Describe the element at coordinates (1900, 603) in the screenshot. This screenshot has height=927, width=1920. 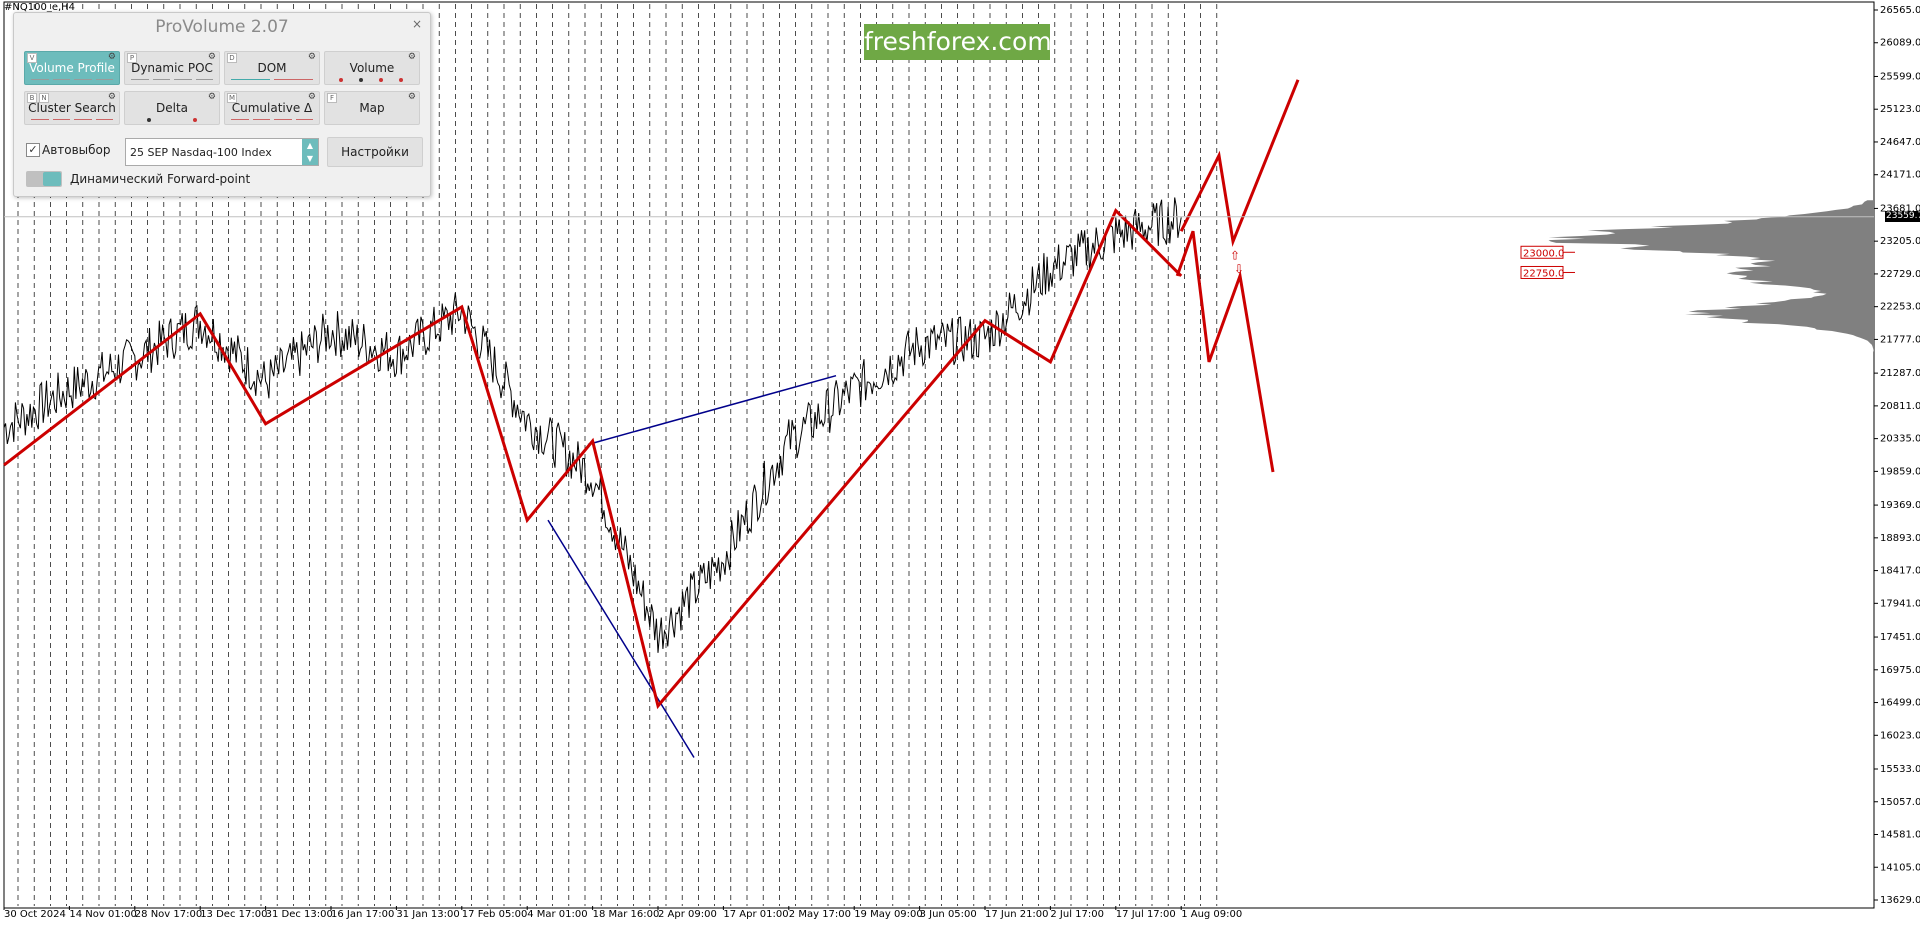
I see `y-tick-label: 17941.0` at that location.